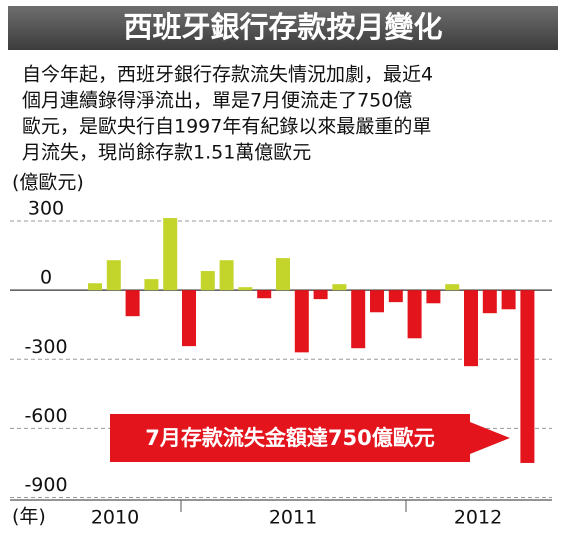  Describe the element at coordinates (46, 209) in the screenshot. I see `y-tick-label: 300` at that location.